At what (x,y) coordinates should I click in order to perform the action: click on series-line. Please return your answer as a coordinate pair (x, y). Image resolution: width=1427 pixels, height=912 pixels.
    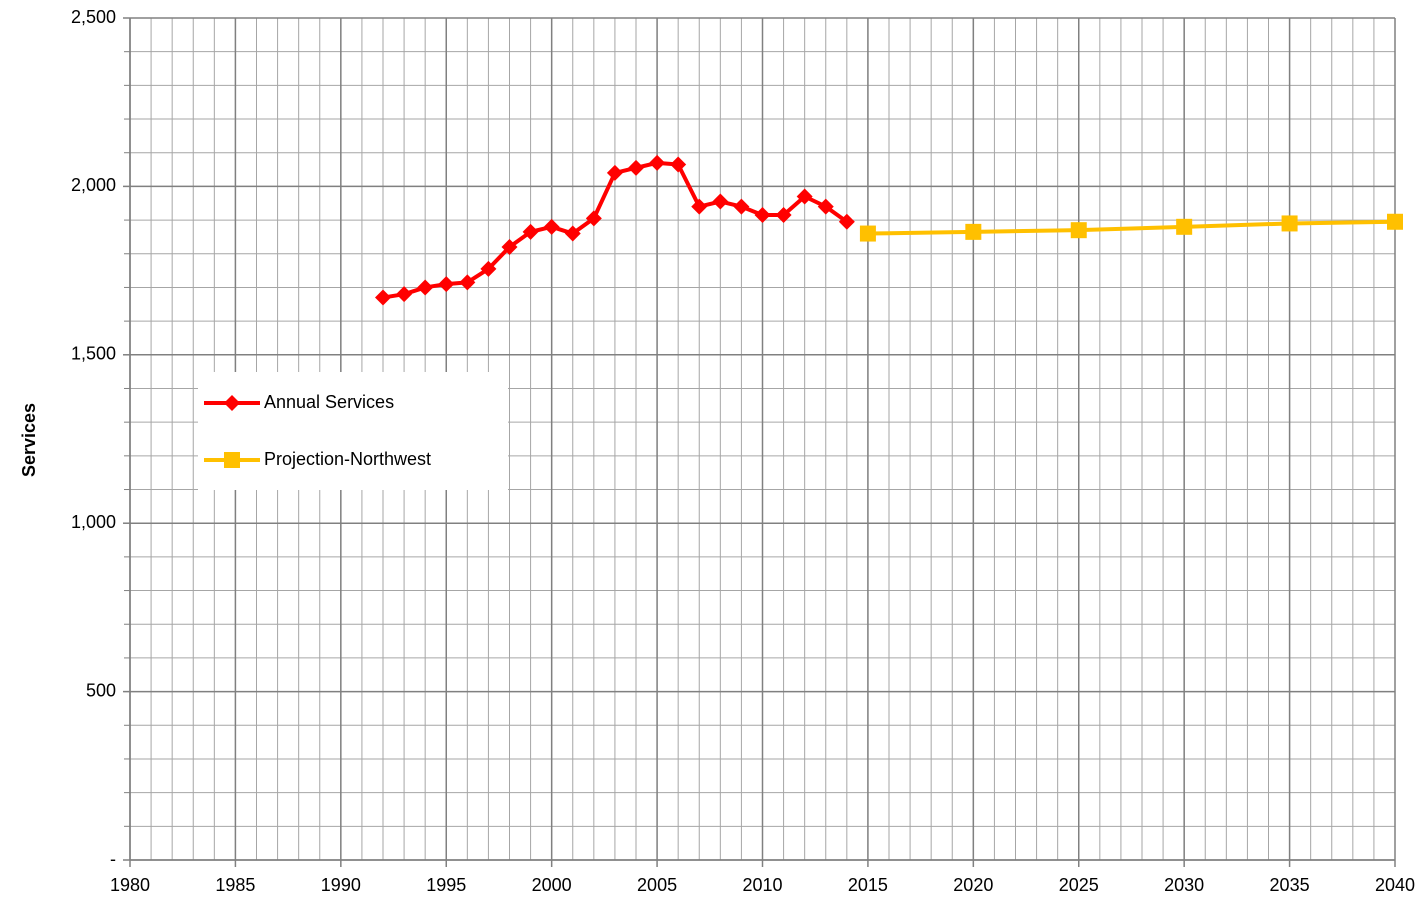
    Looking at the image, I should click on (1131, 227).